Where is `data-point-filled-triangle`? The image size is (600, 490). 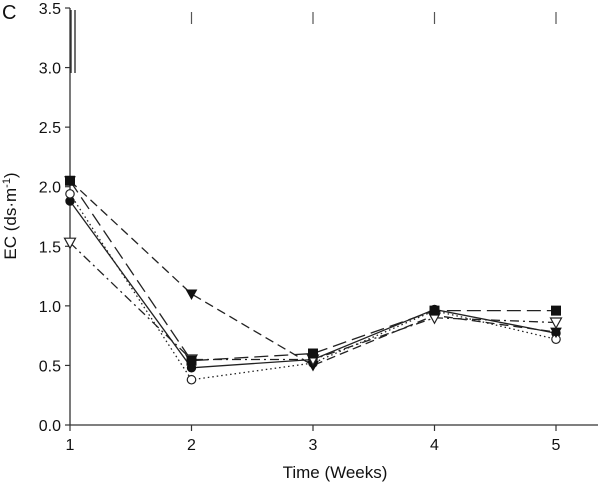
data-point-filled-triangle is located at coordinates (191, 294).